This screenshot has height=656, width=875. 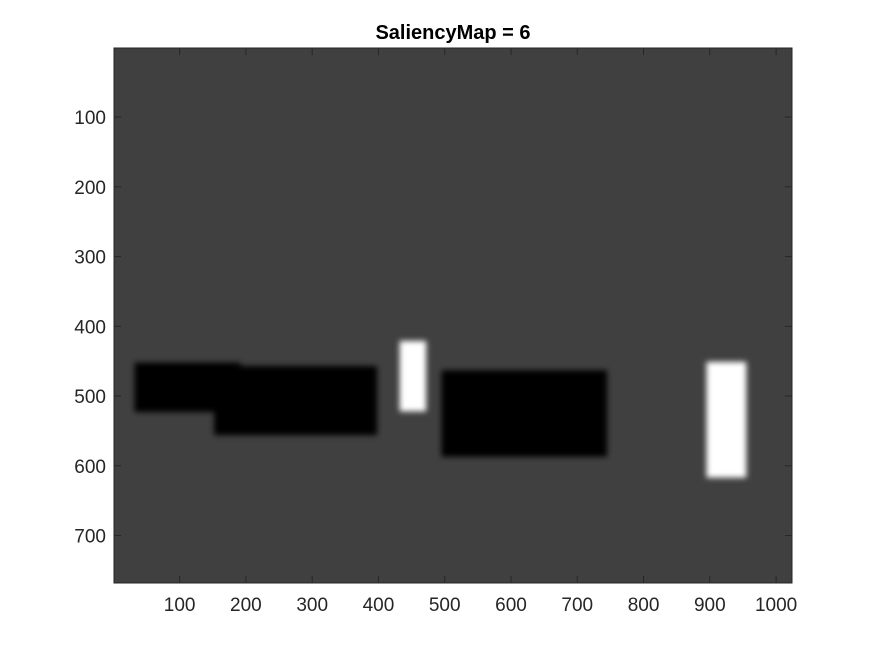 What do you see at coordinates (710, 605) in the screenshot?
I see `x-tick-label: 900` at bounding box center [710, 605].